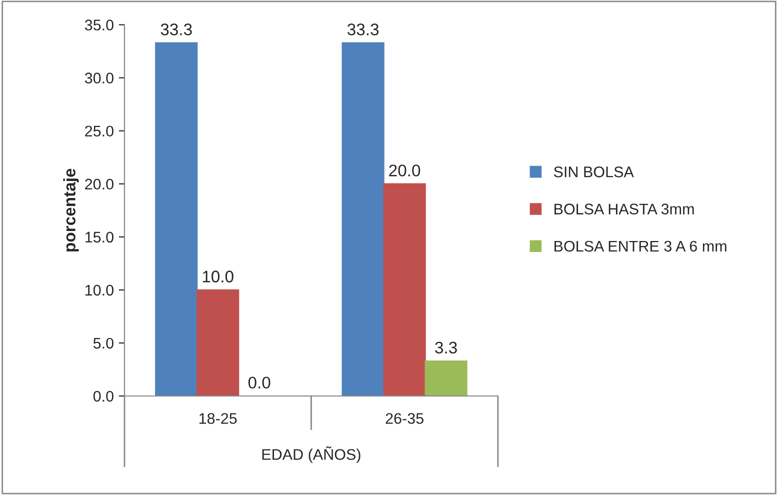  What do you see at coordinates (99, 78) in the screenshot?
I see `y-tick-label: 30.0` at bounding box center [99, 78].